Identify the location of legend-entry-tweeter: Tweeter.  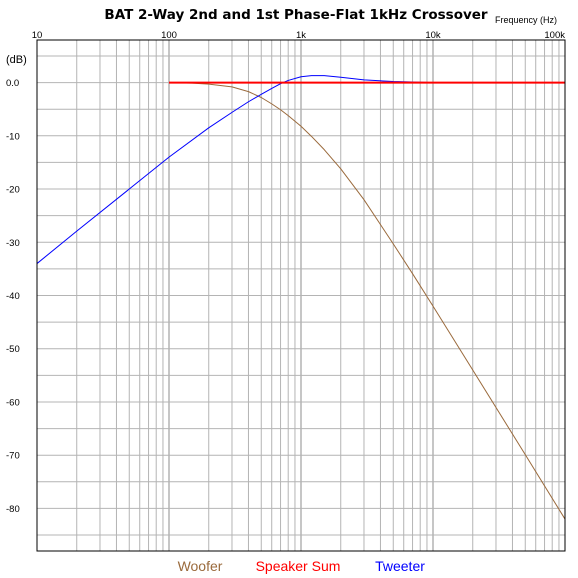
(400, 566).